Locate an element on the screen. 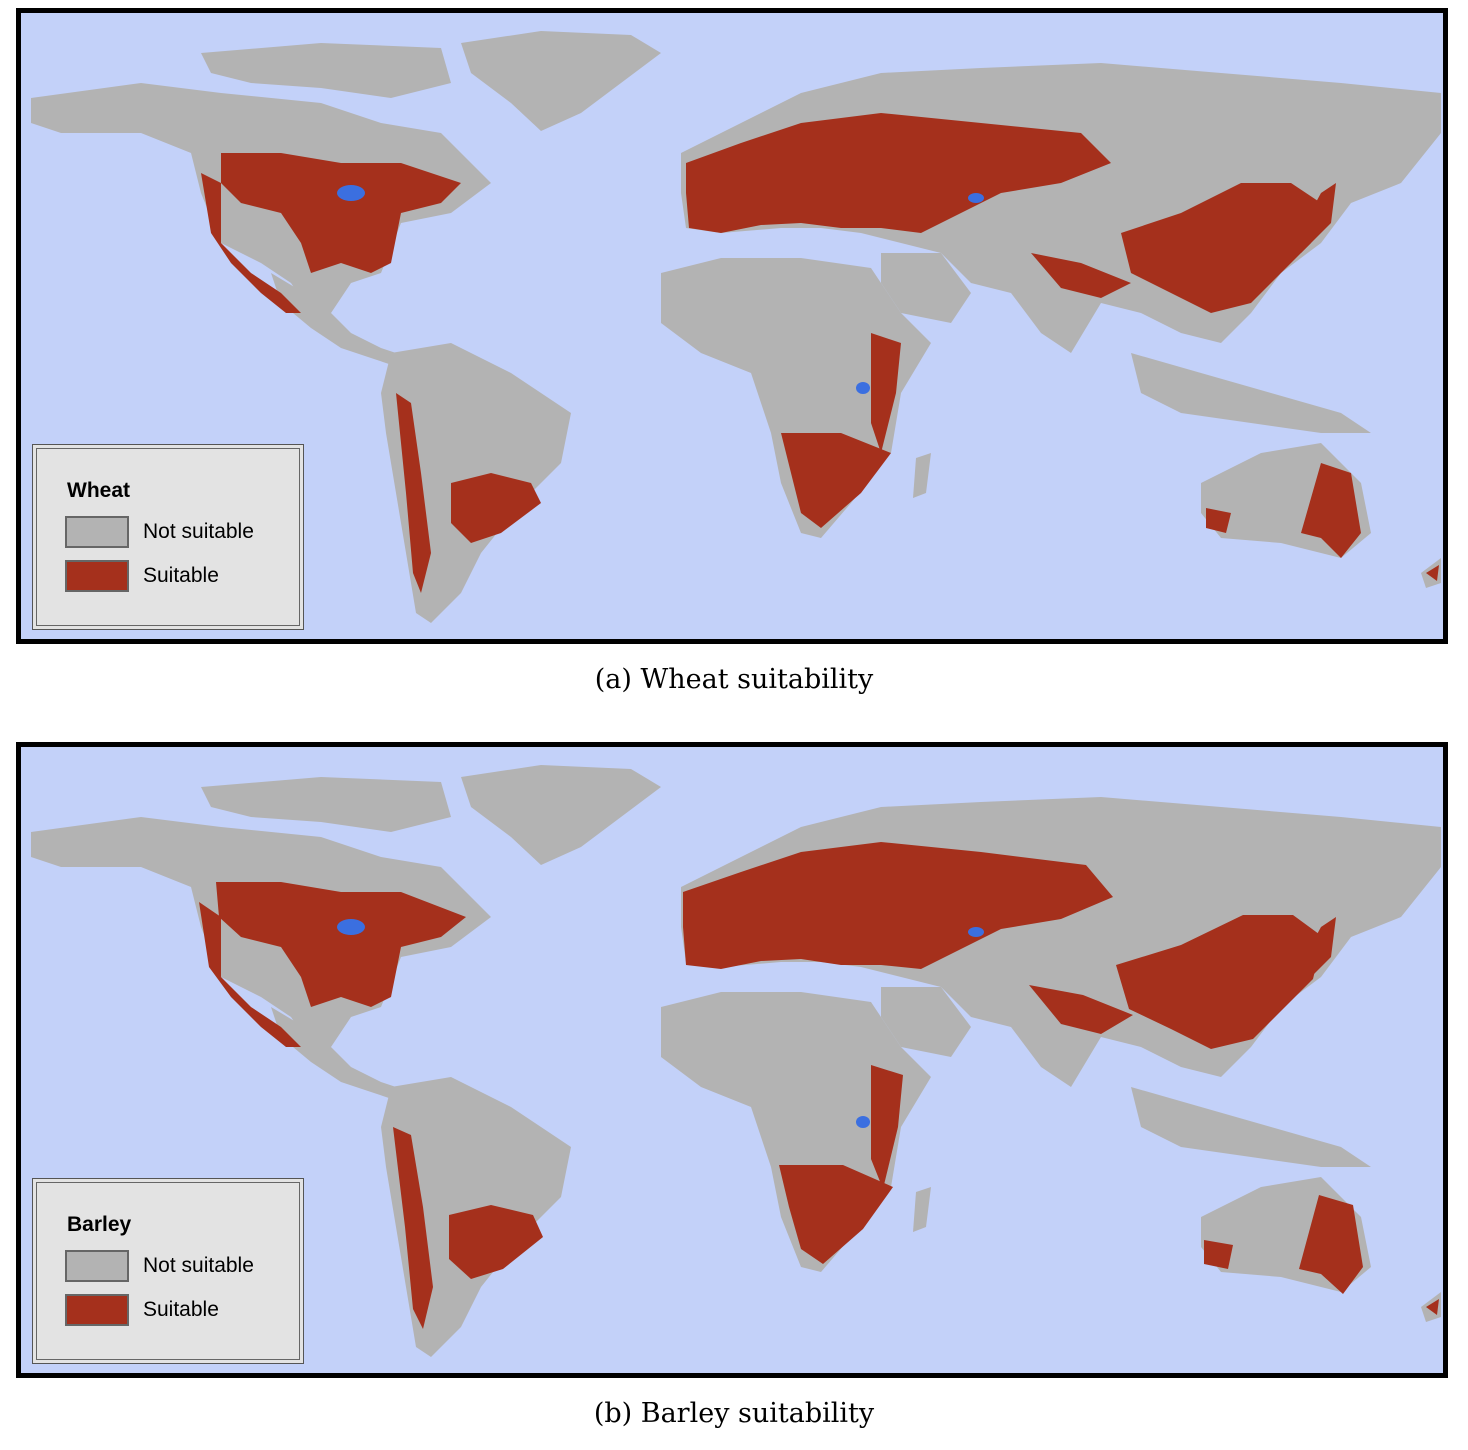  caption-wheat: (a) Wheat suitability is located at coordinates (734, 679).